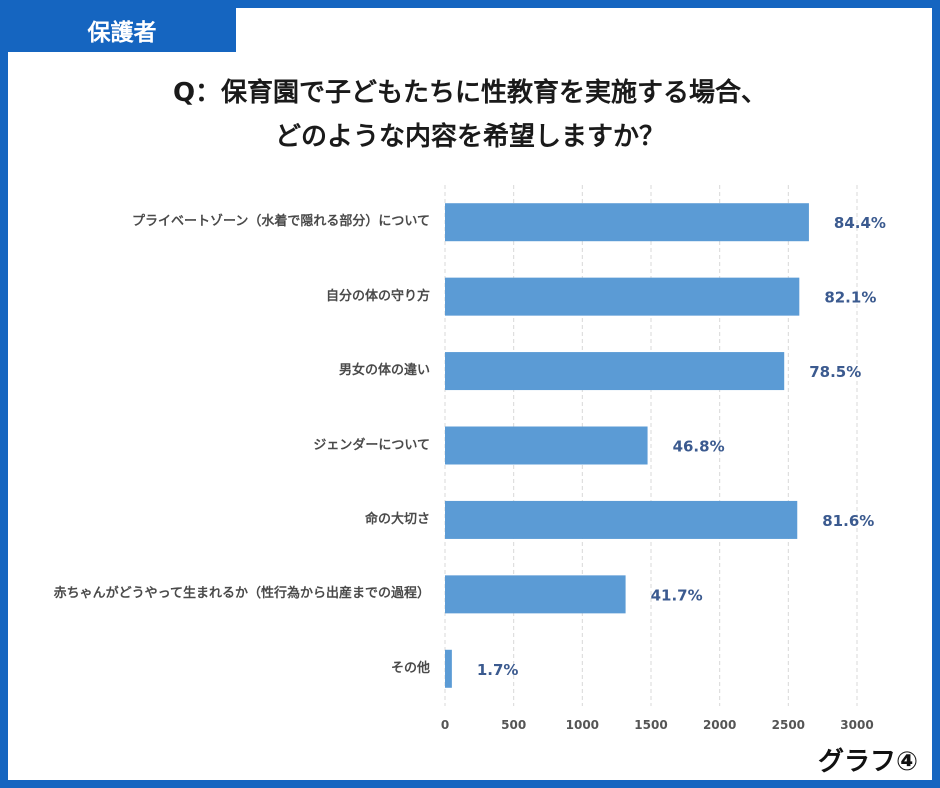 The image size is (940, 788). Describe the element at coordinates (867, 762) in the screenshot. I see `graph-number-label: グラフ④` at that location.